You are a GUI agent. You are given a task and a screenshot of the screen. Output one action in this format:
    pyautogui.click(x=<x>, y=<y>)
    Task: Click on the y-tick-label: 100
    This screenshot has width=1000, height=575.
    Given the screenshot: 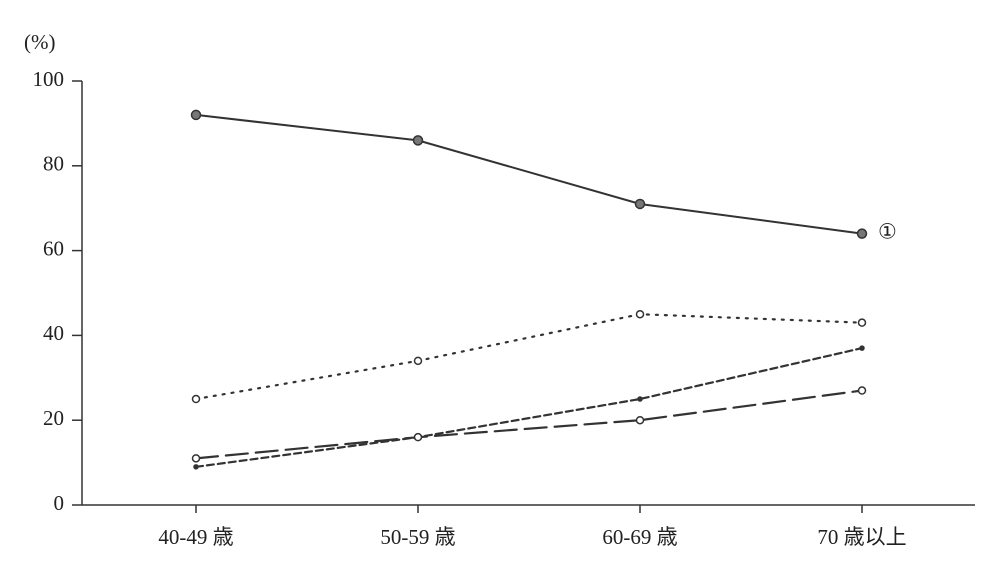 What is the action you would take?
    pyautogui.click(x=49, y=79)
    